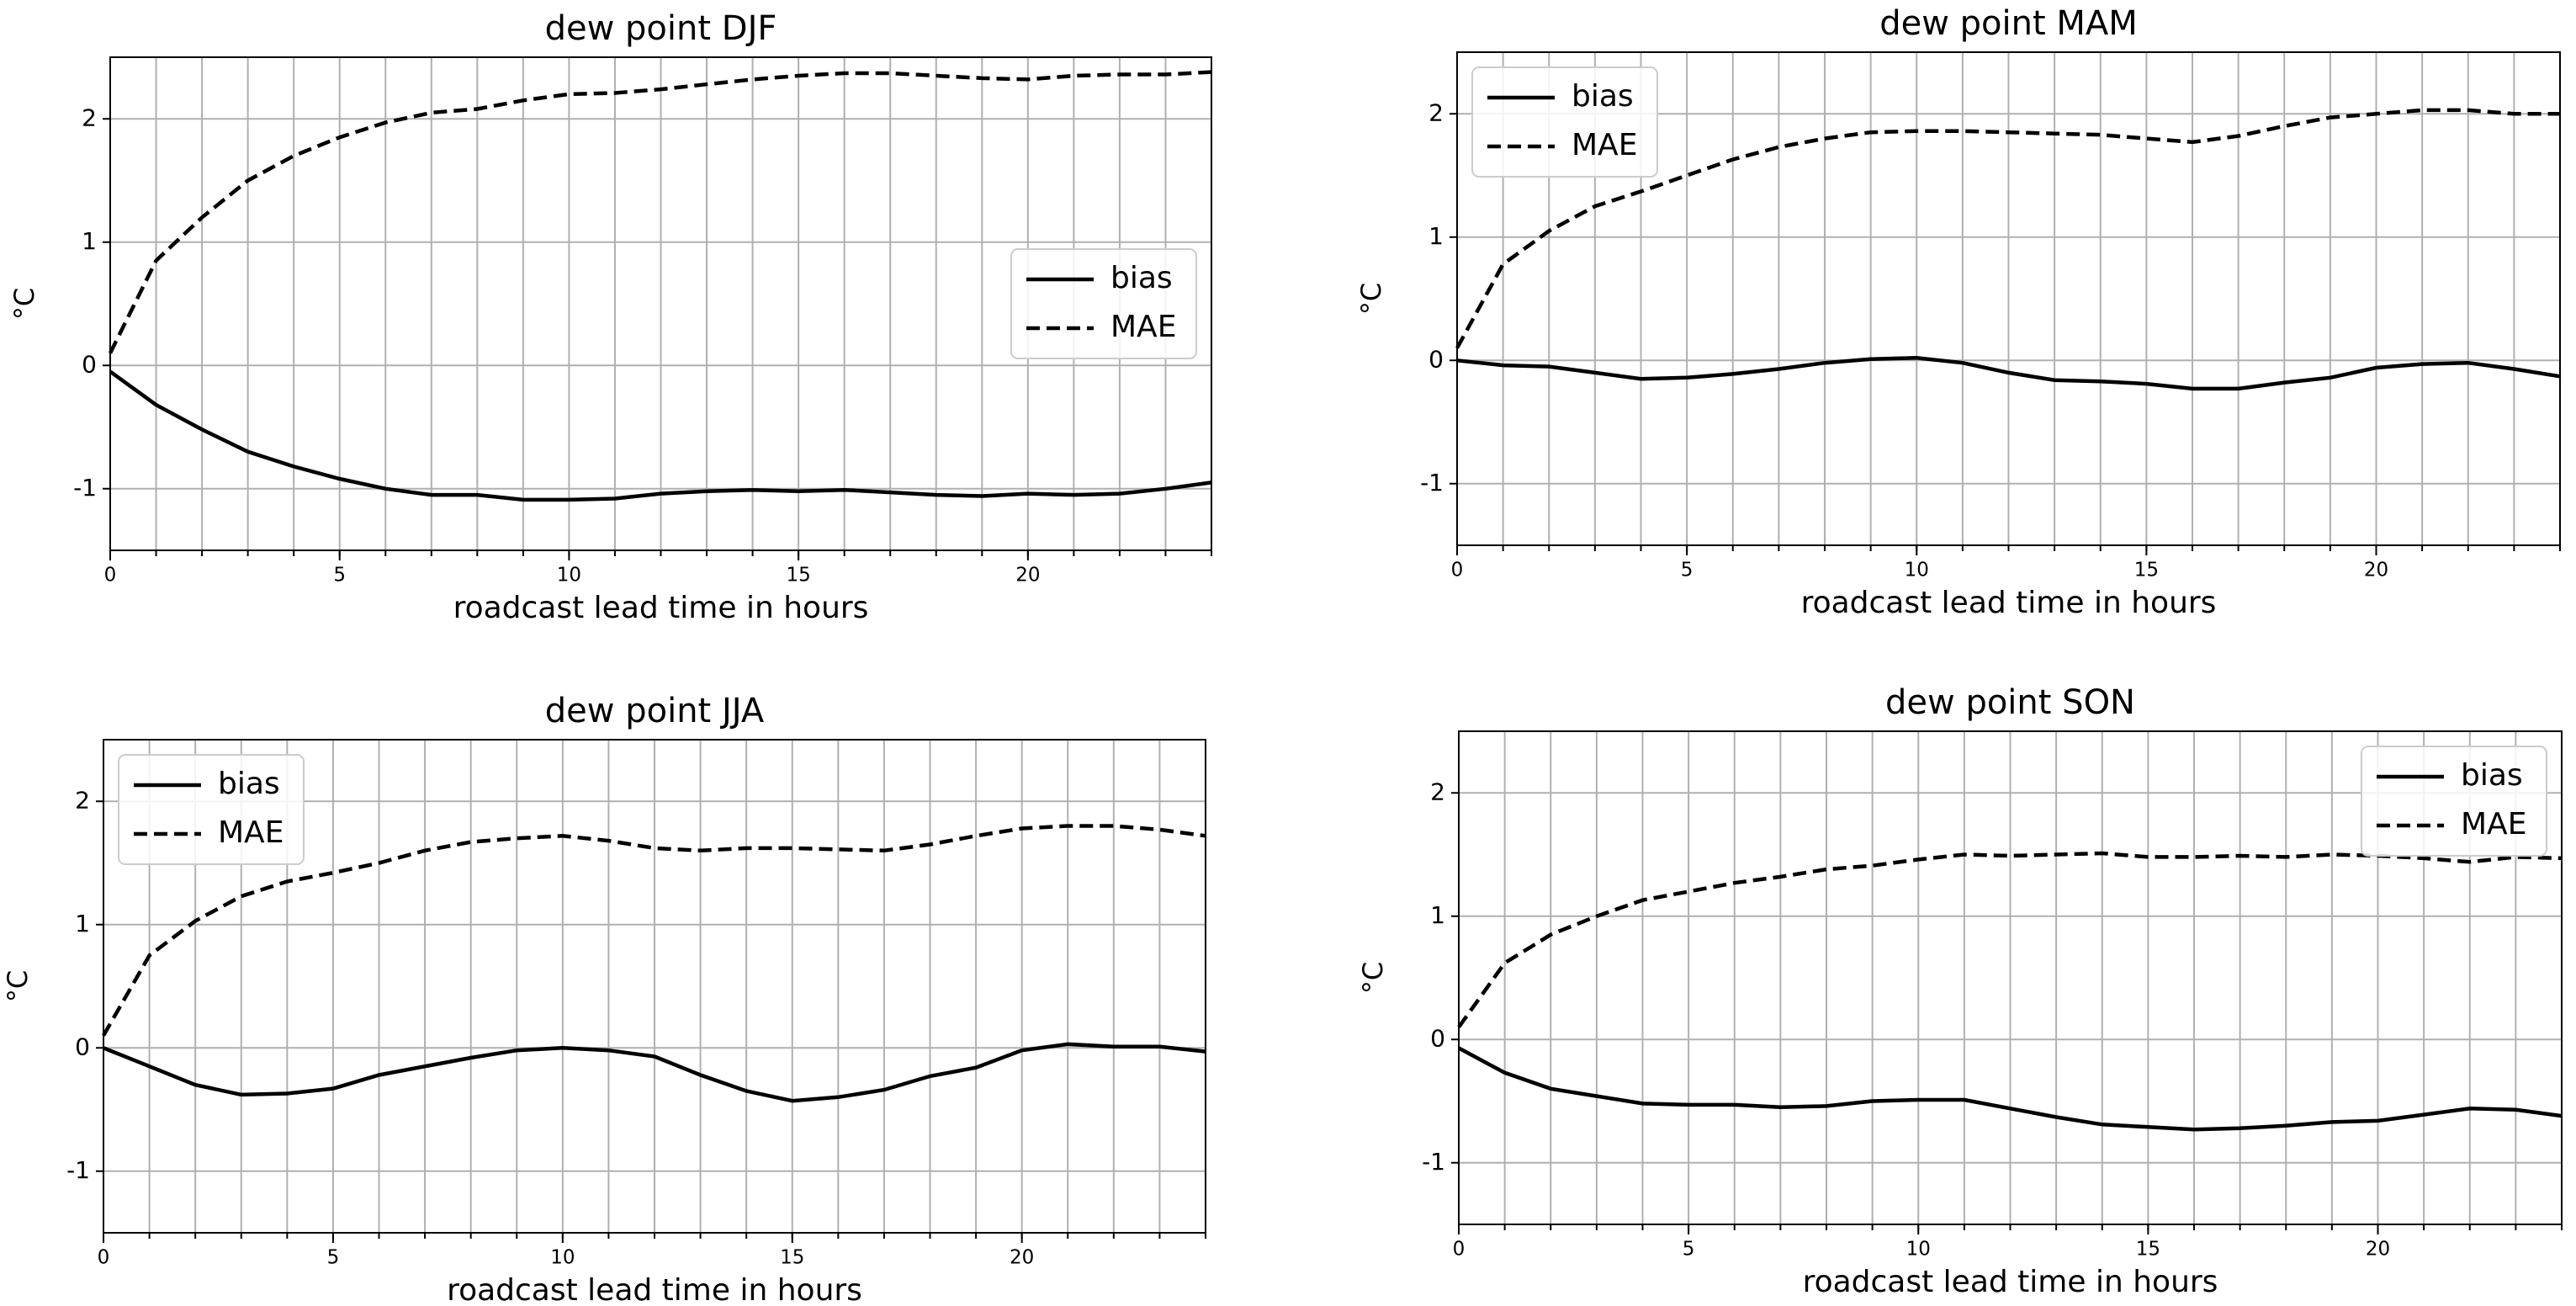  Describe the element at coordinates (2008, 23) in the screenshot. I see `chart-title: dew point MAM` at that location.